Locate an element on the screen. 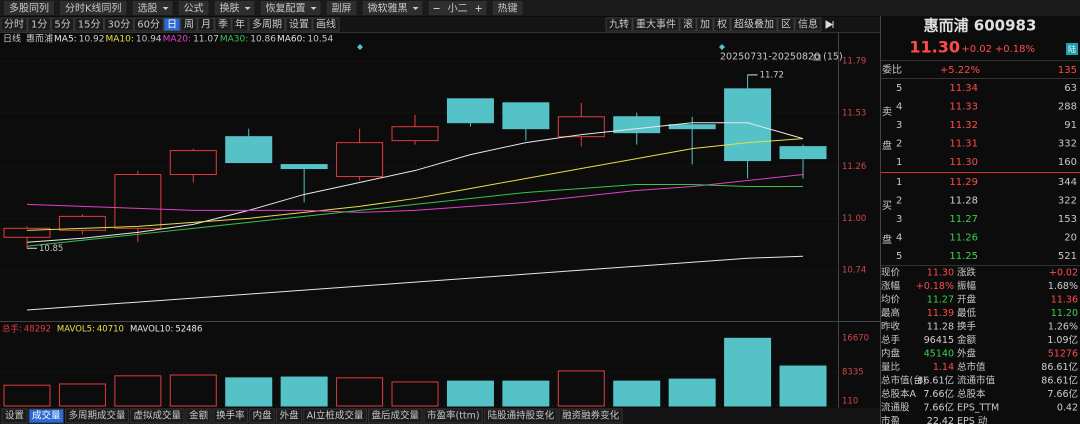 This screenshot has height=424, width=1080. bottom-tab-label: 多周期成交量 is located at coordinates (98, 416).